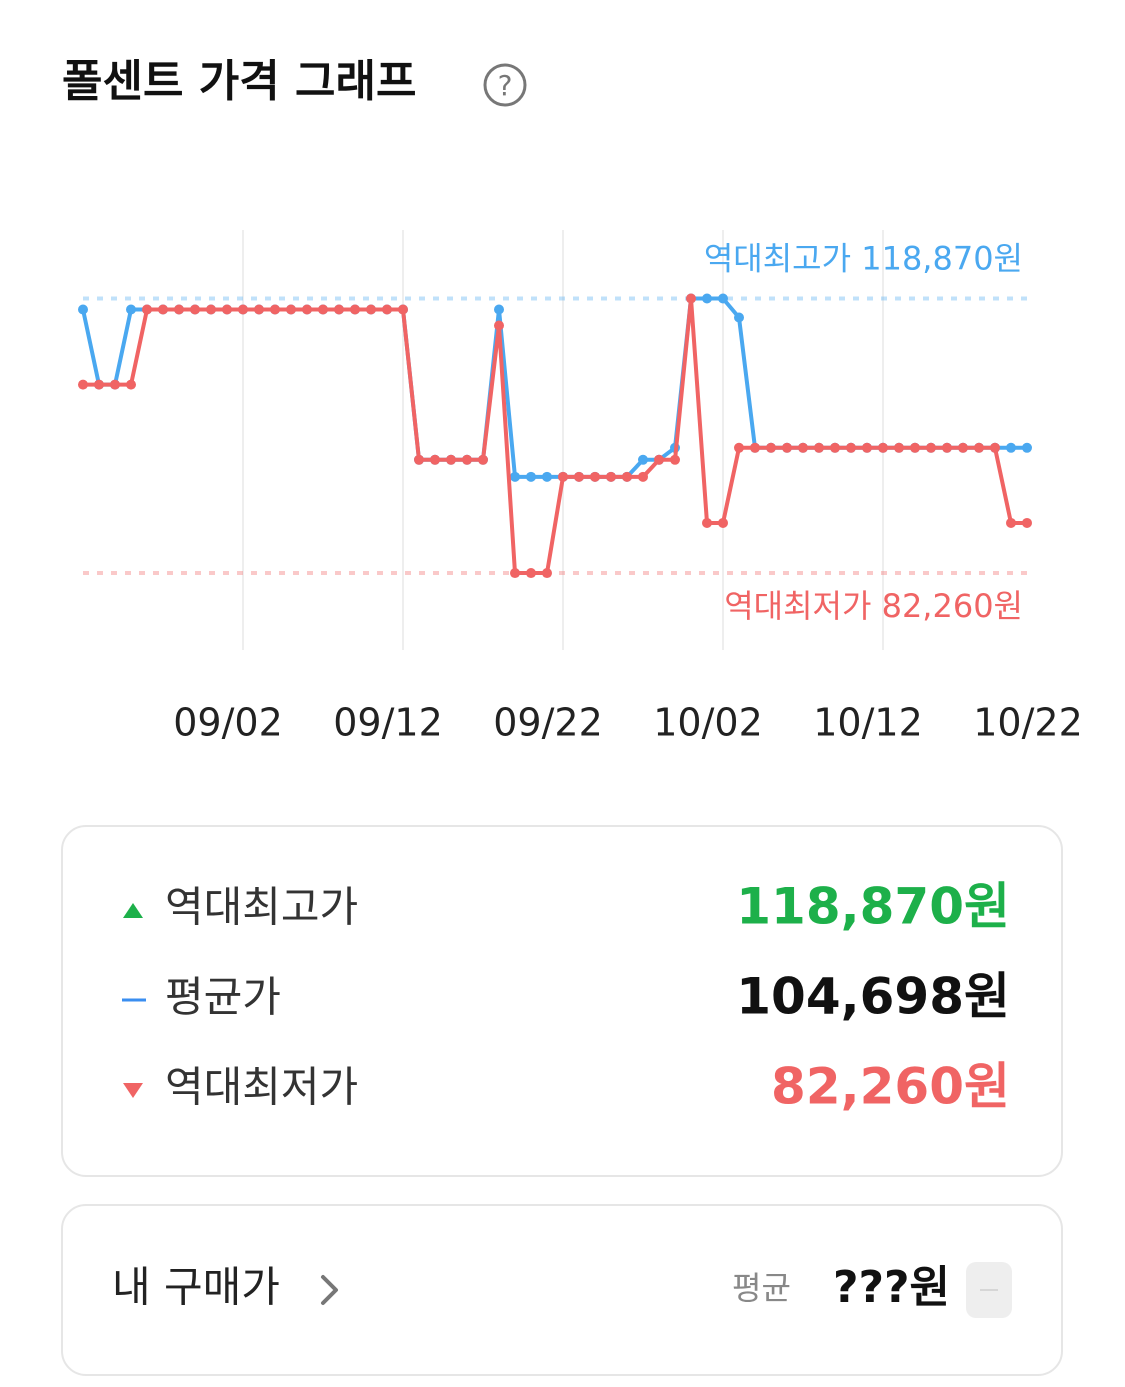  Describe the element at coordinates (562, 1290) in the screenshot. I see `my-price-card: 내 구매가 평균 ???원` at that location.